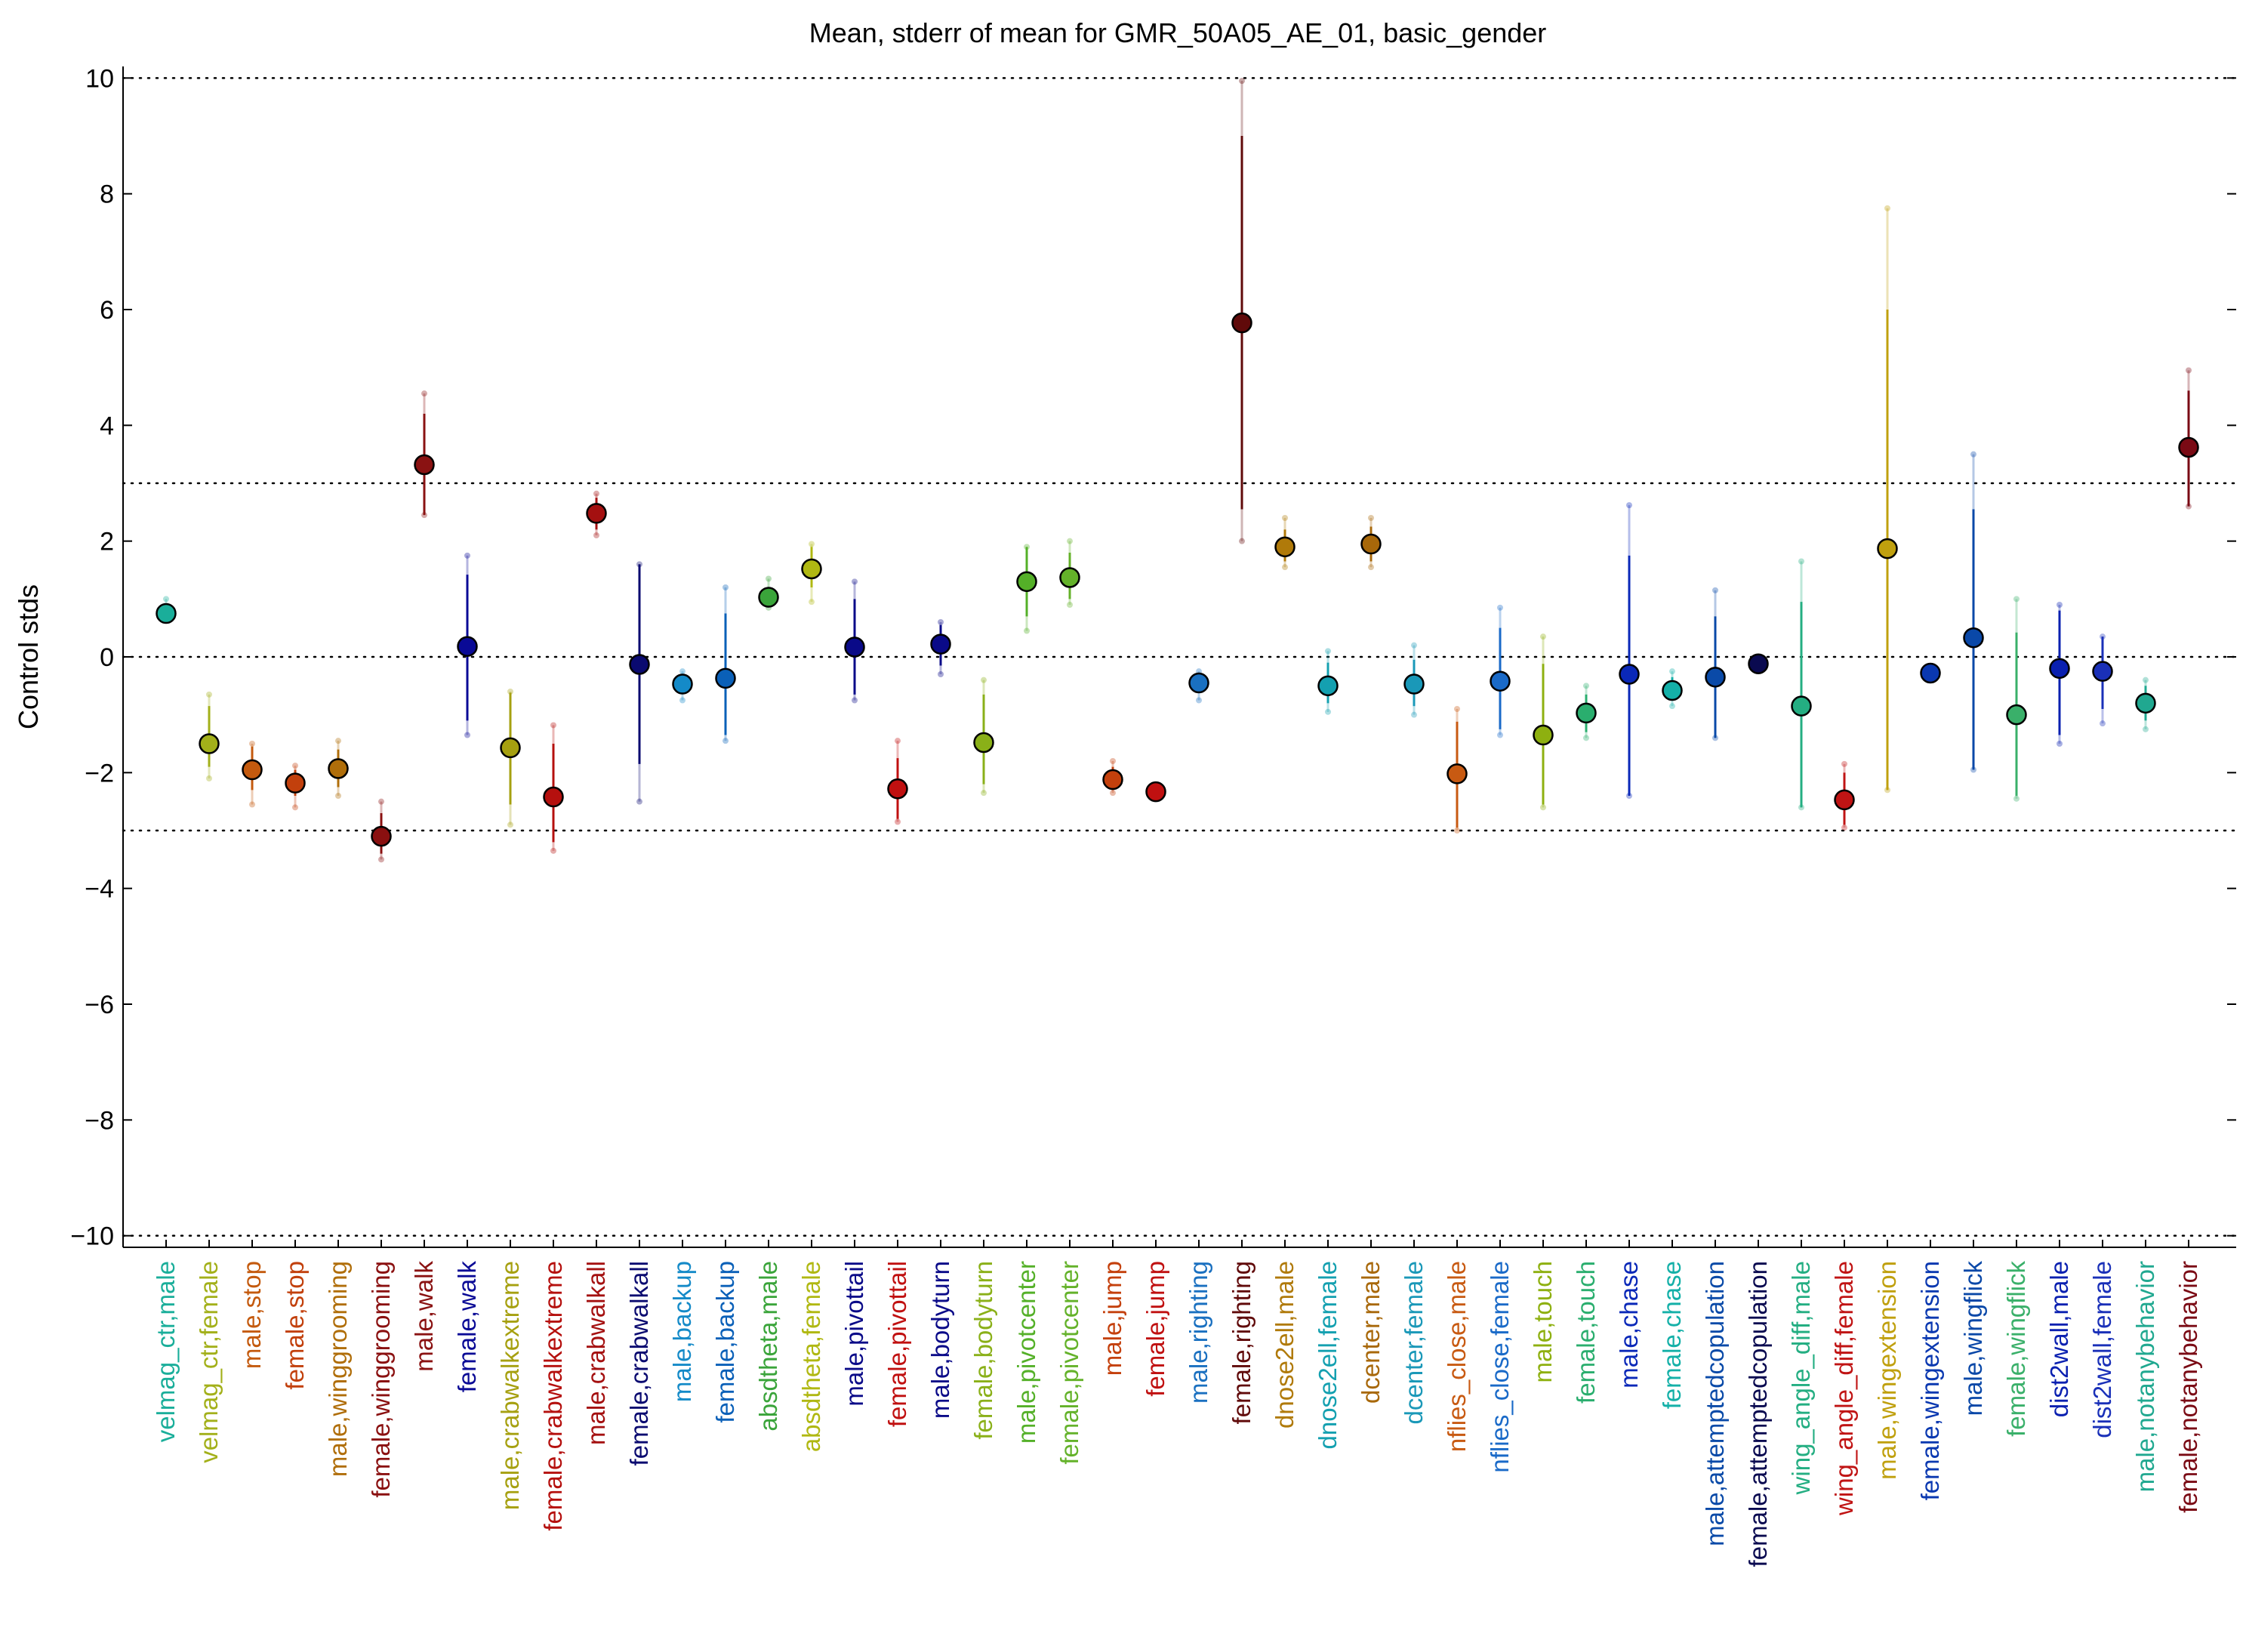 The height and width of the screenshot is (1652, 2246). Describe the element at coordinates (467, 1327) in the screenshot. I see `category-label: female,walk` at that location.